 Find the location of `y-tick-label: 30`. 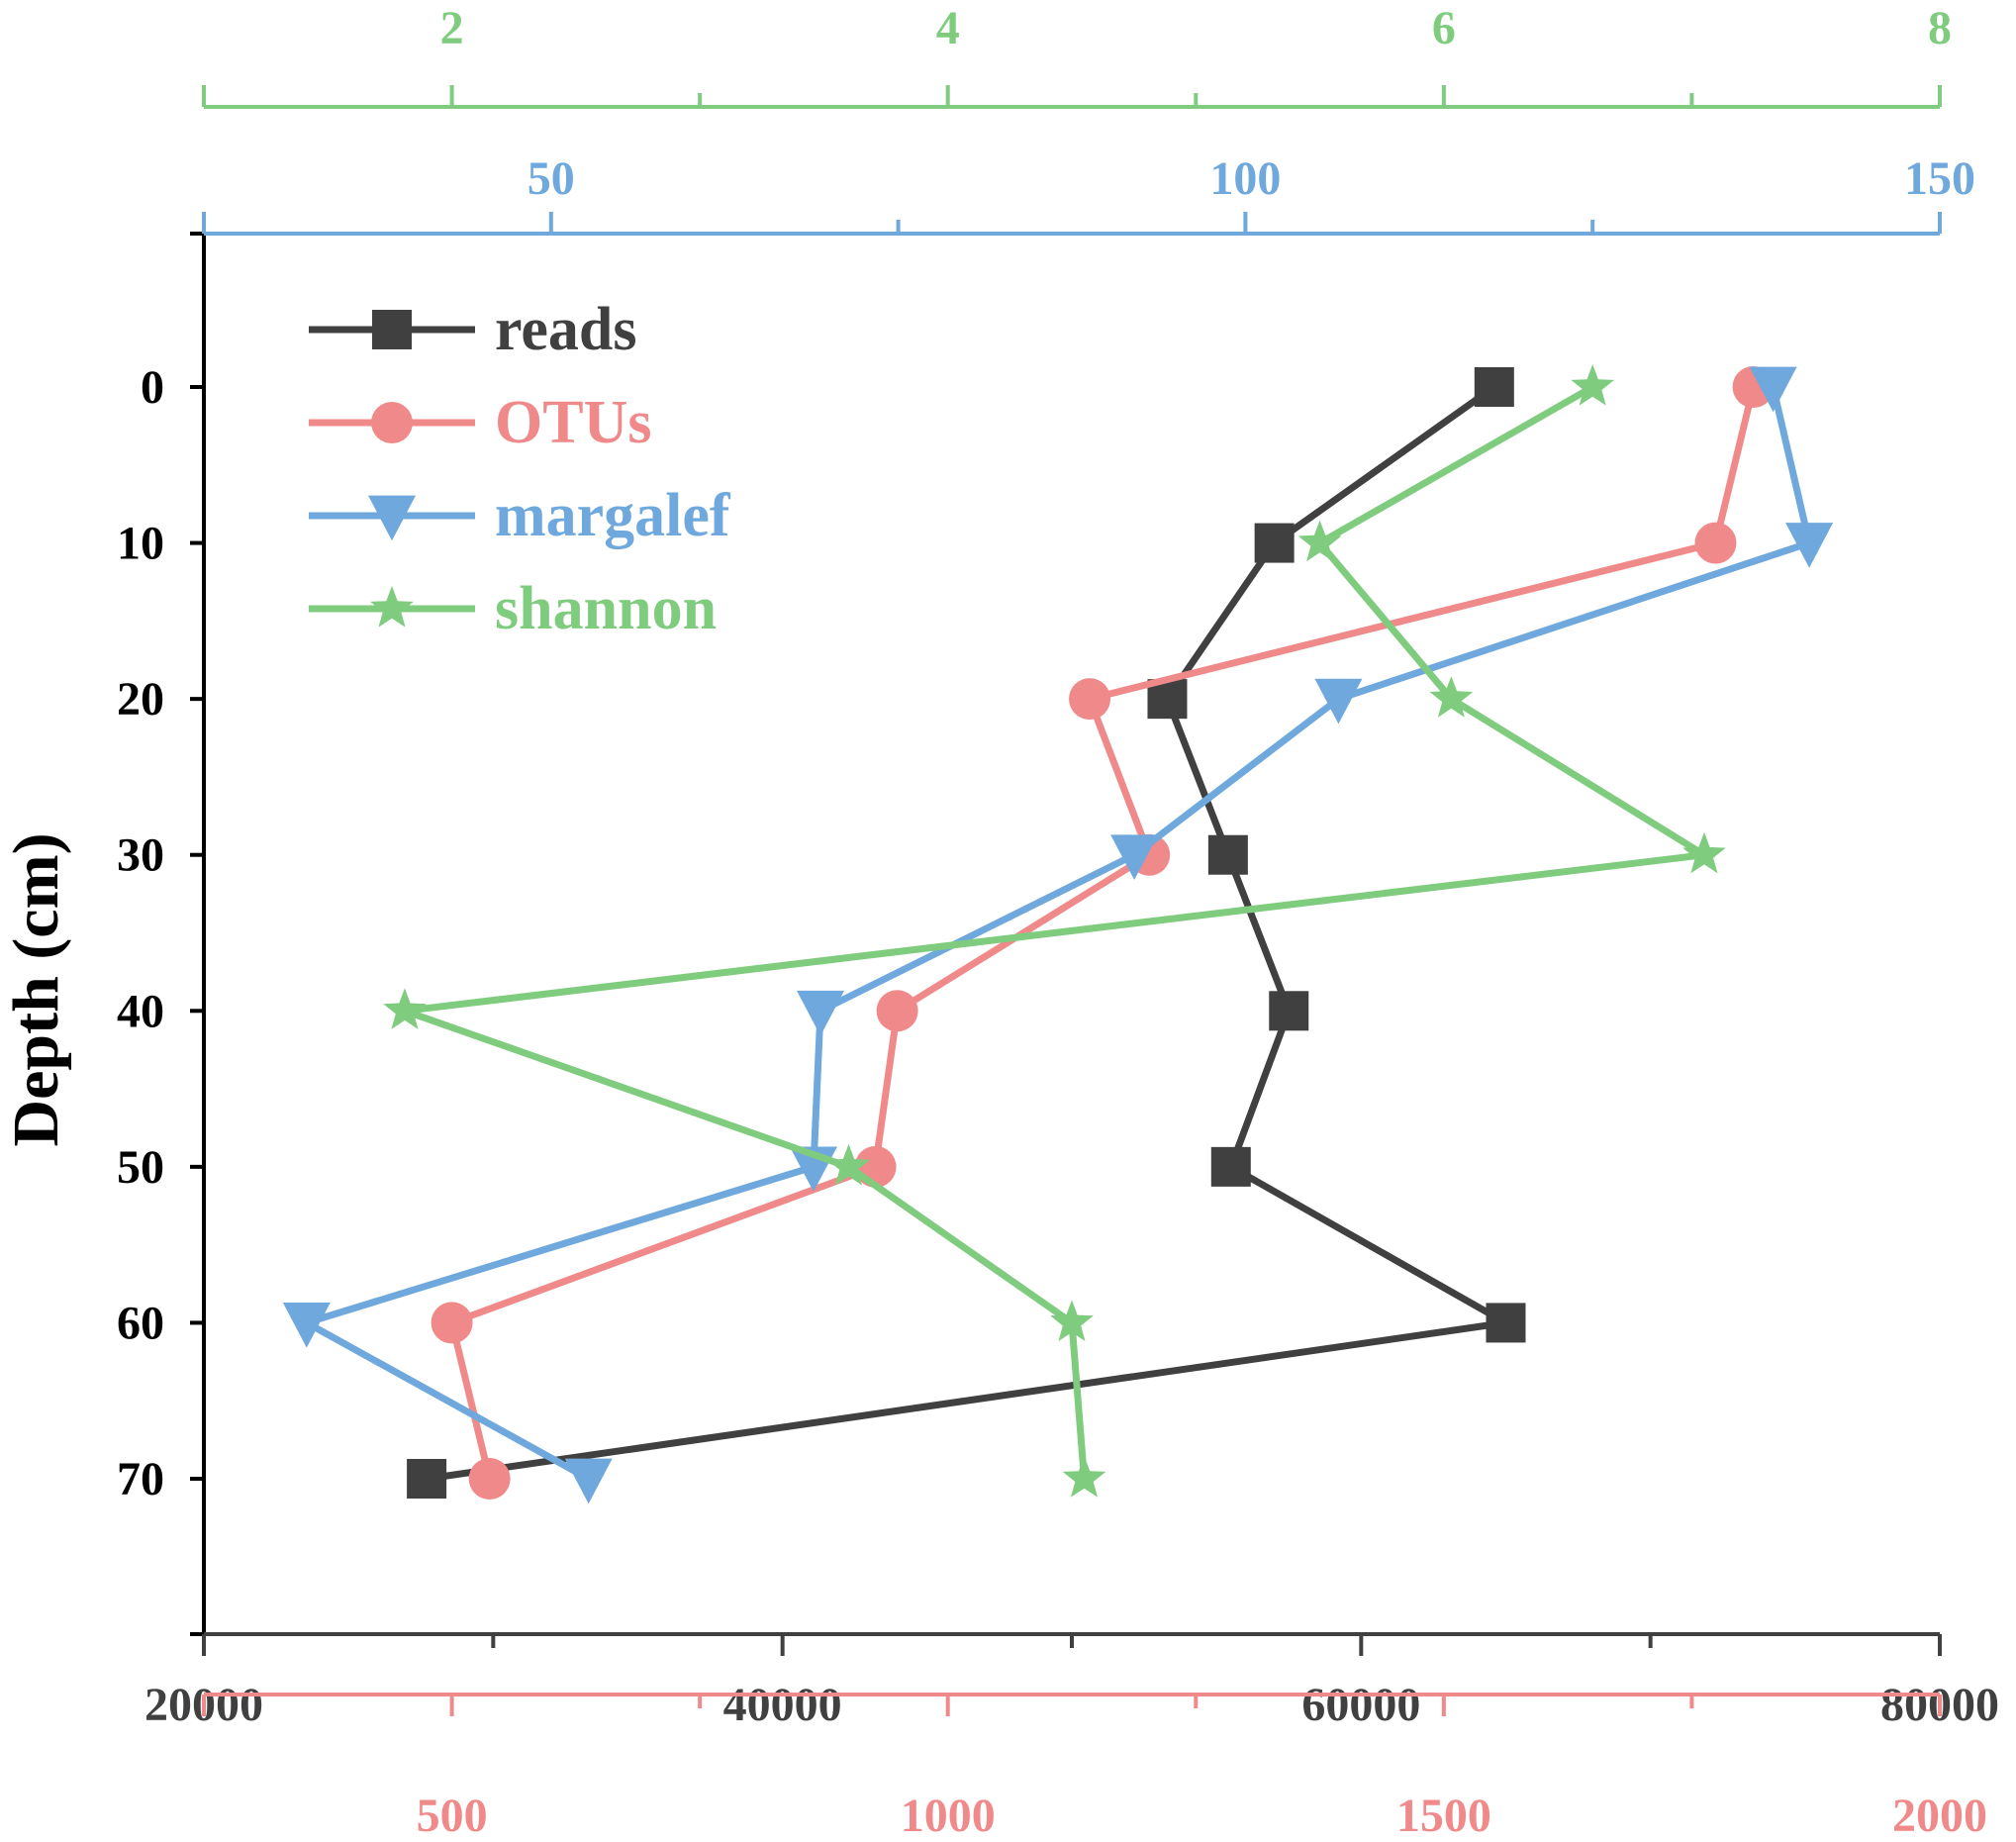

y-tick-label: 30 is located at coordinates (141, 855).